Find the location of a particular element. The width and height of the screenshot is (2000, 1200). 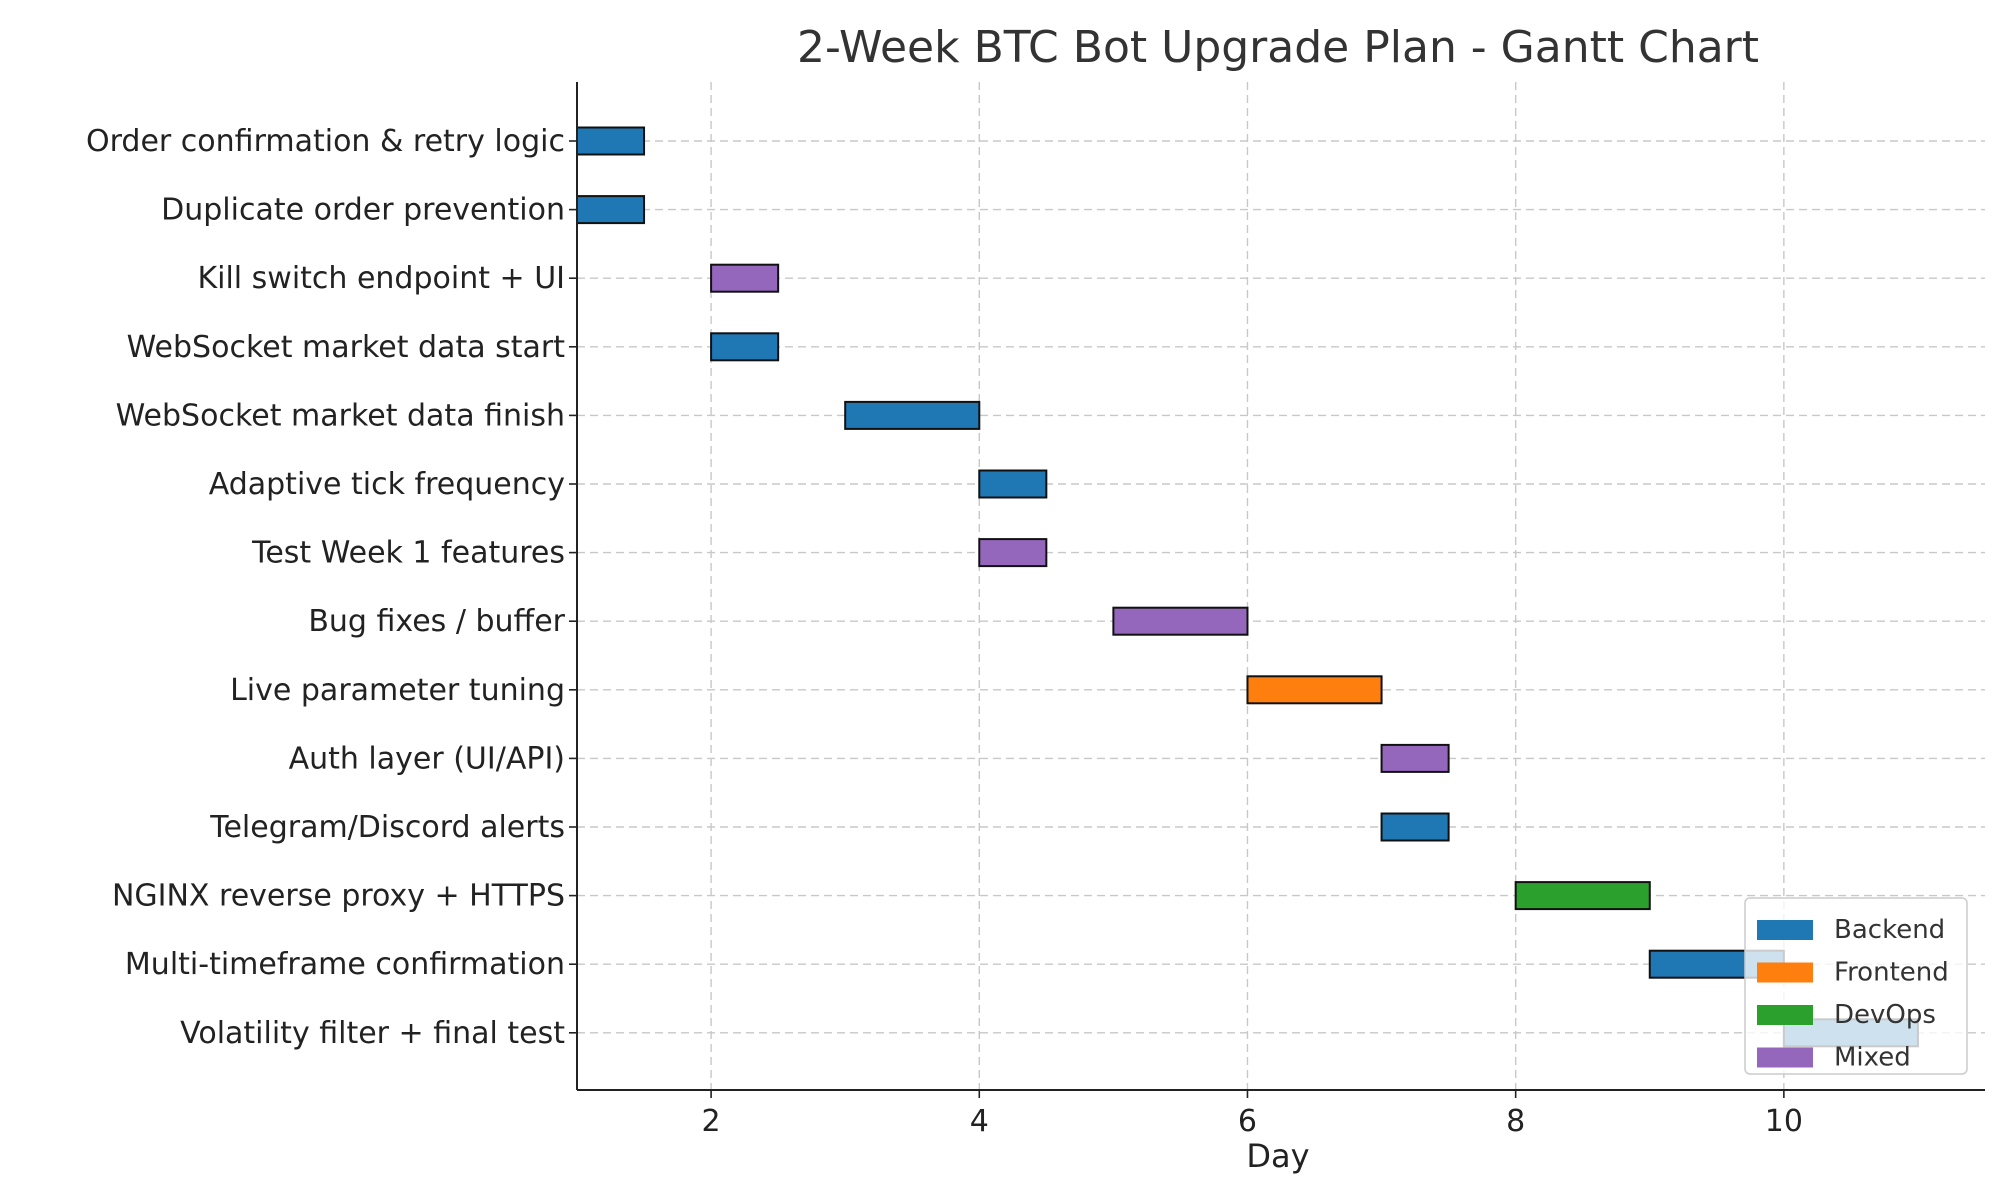

task-label: NGINX reverse proxy + HTTPS is located at coordinates (338, 896).